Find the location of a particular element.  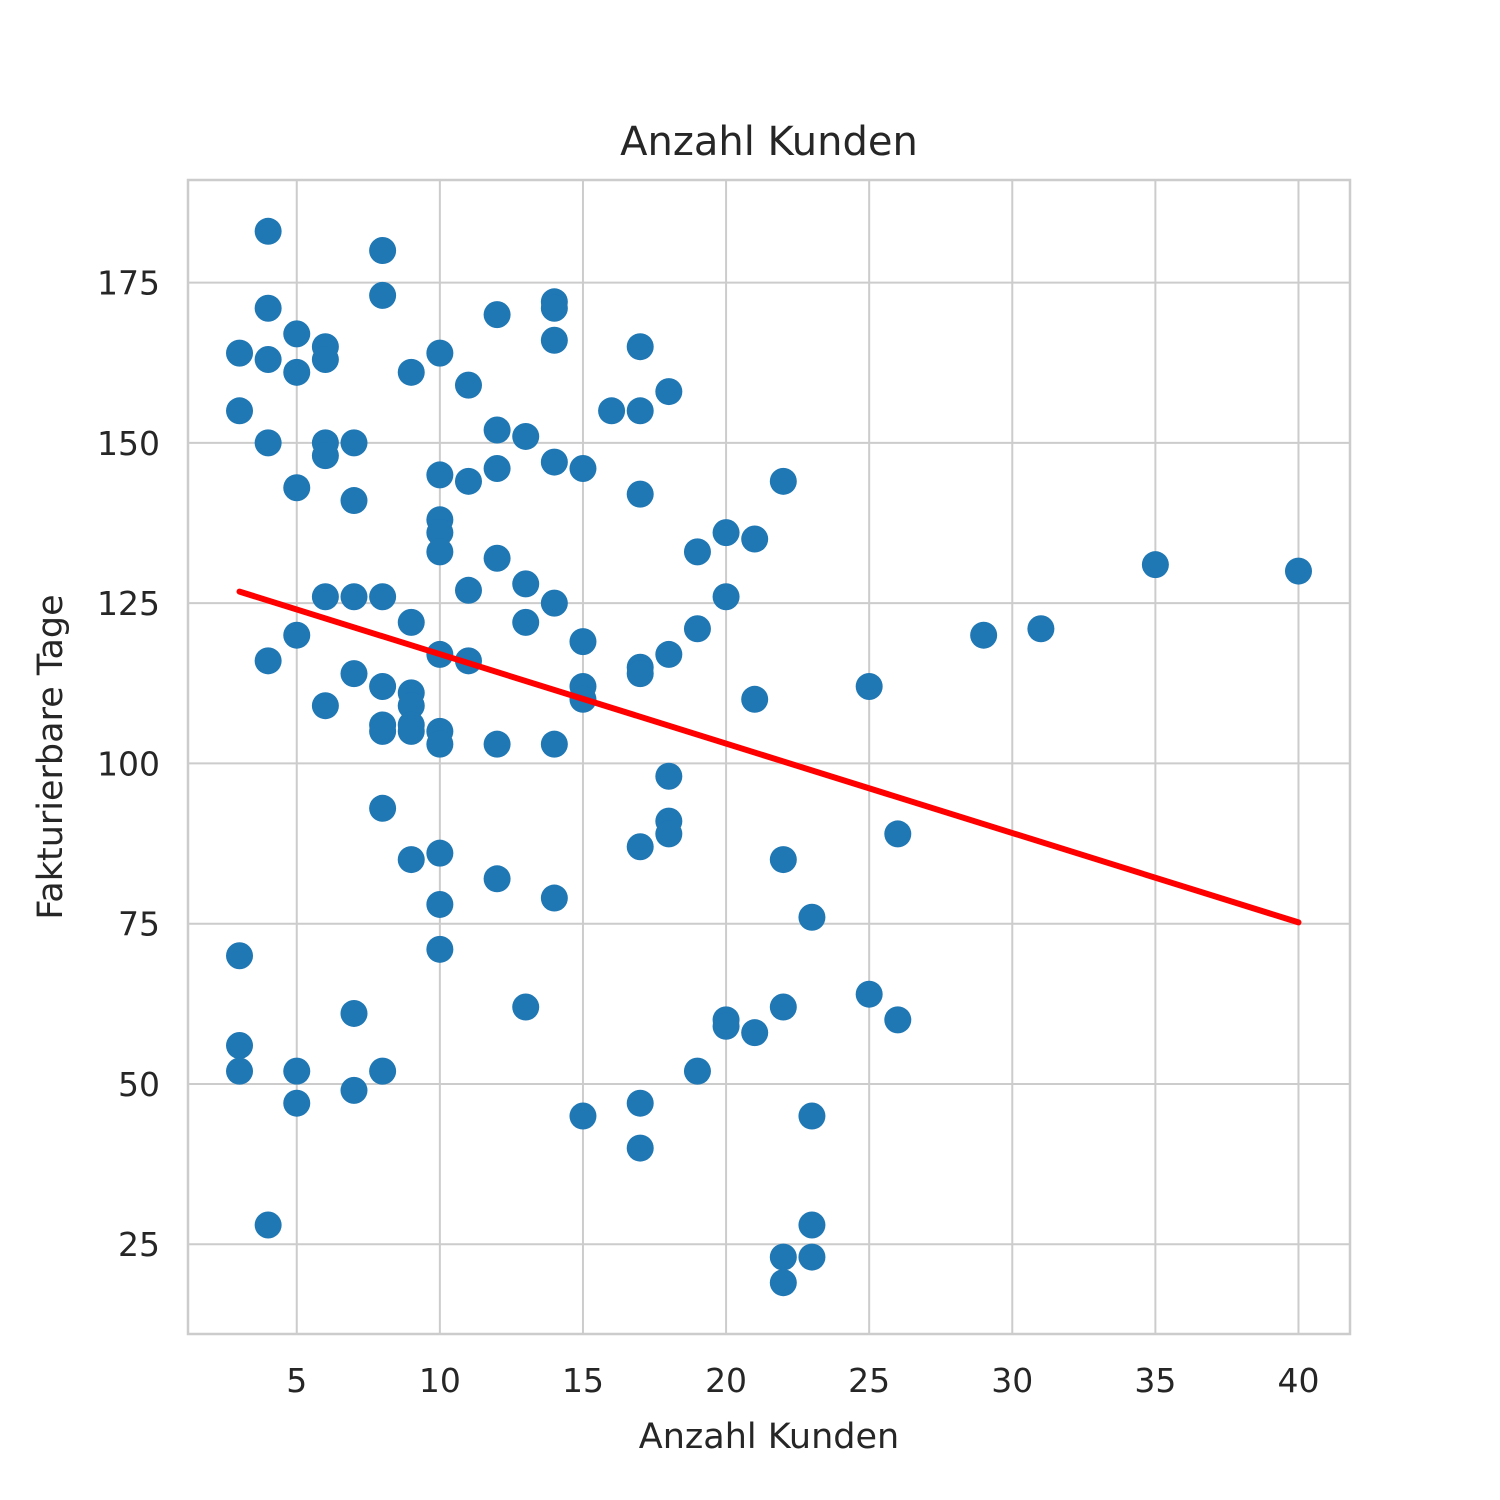

x-tick-label: 15 is located at coordinates (583, 1380).